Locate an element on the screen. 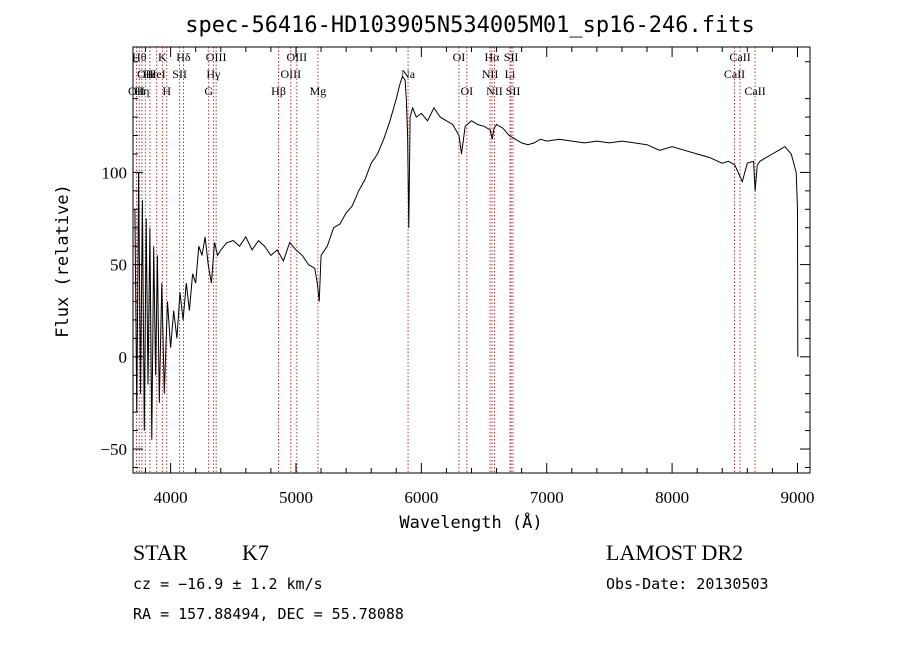  spectral-line-label: H is located at coordinates (166, 91).